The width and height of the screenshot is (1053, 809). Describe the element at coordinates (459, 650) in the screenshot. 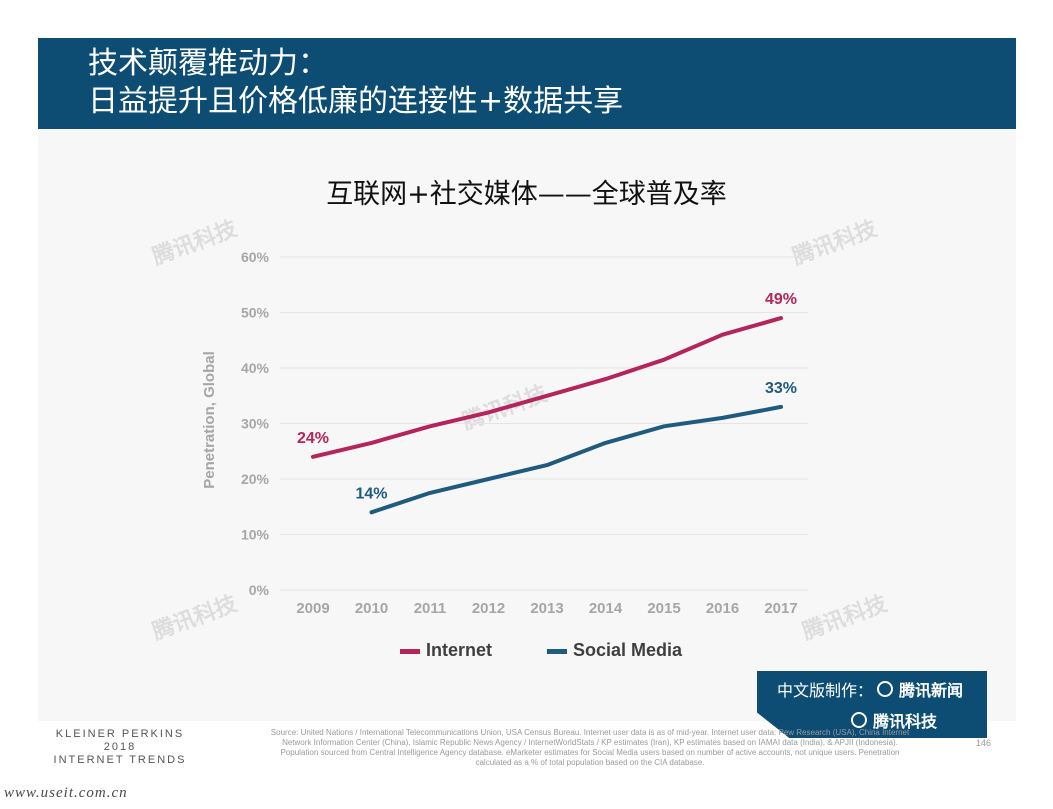

I see `legend-label-internet: Internet` at that location.